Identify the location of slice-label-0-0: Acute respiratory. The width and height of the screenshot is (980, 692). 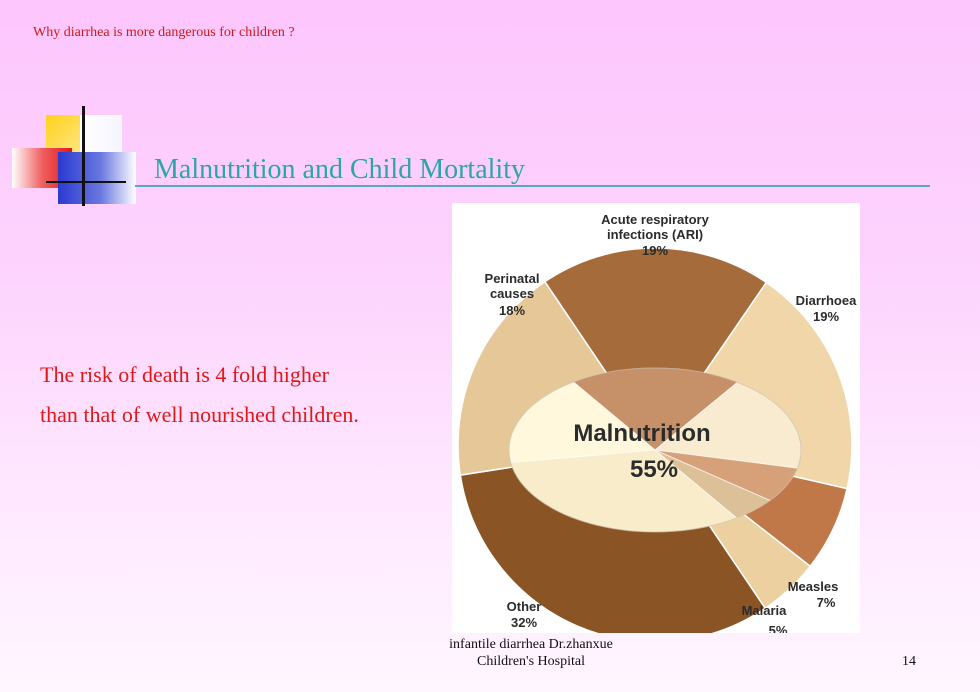
(655, 219).